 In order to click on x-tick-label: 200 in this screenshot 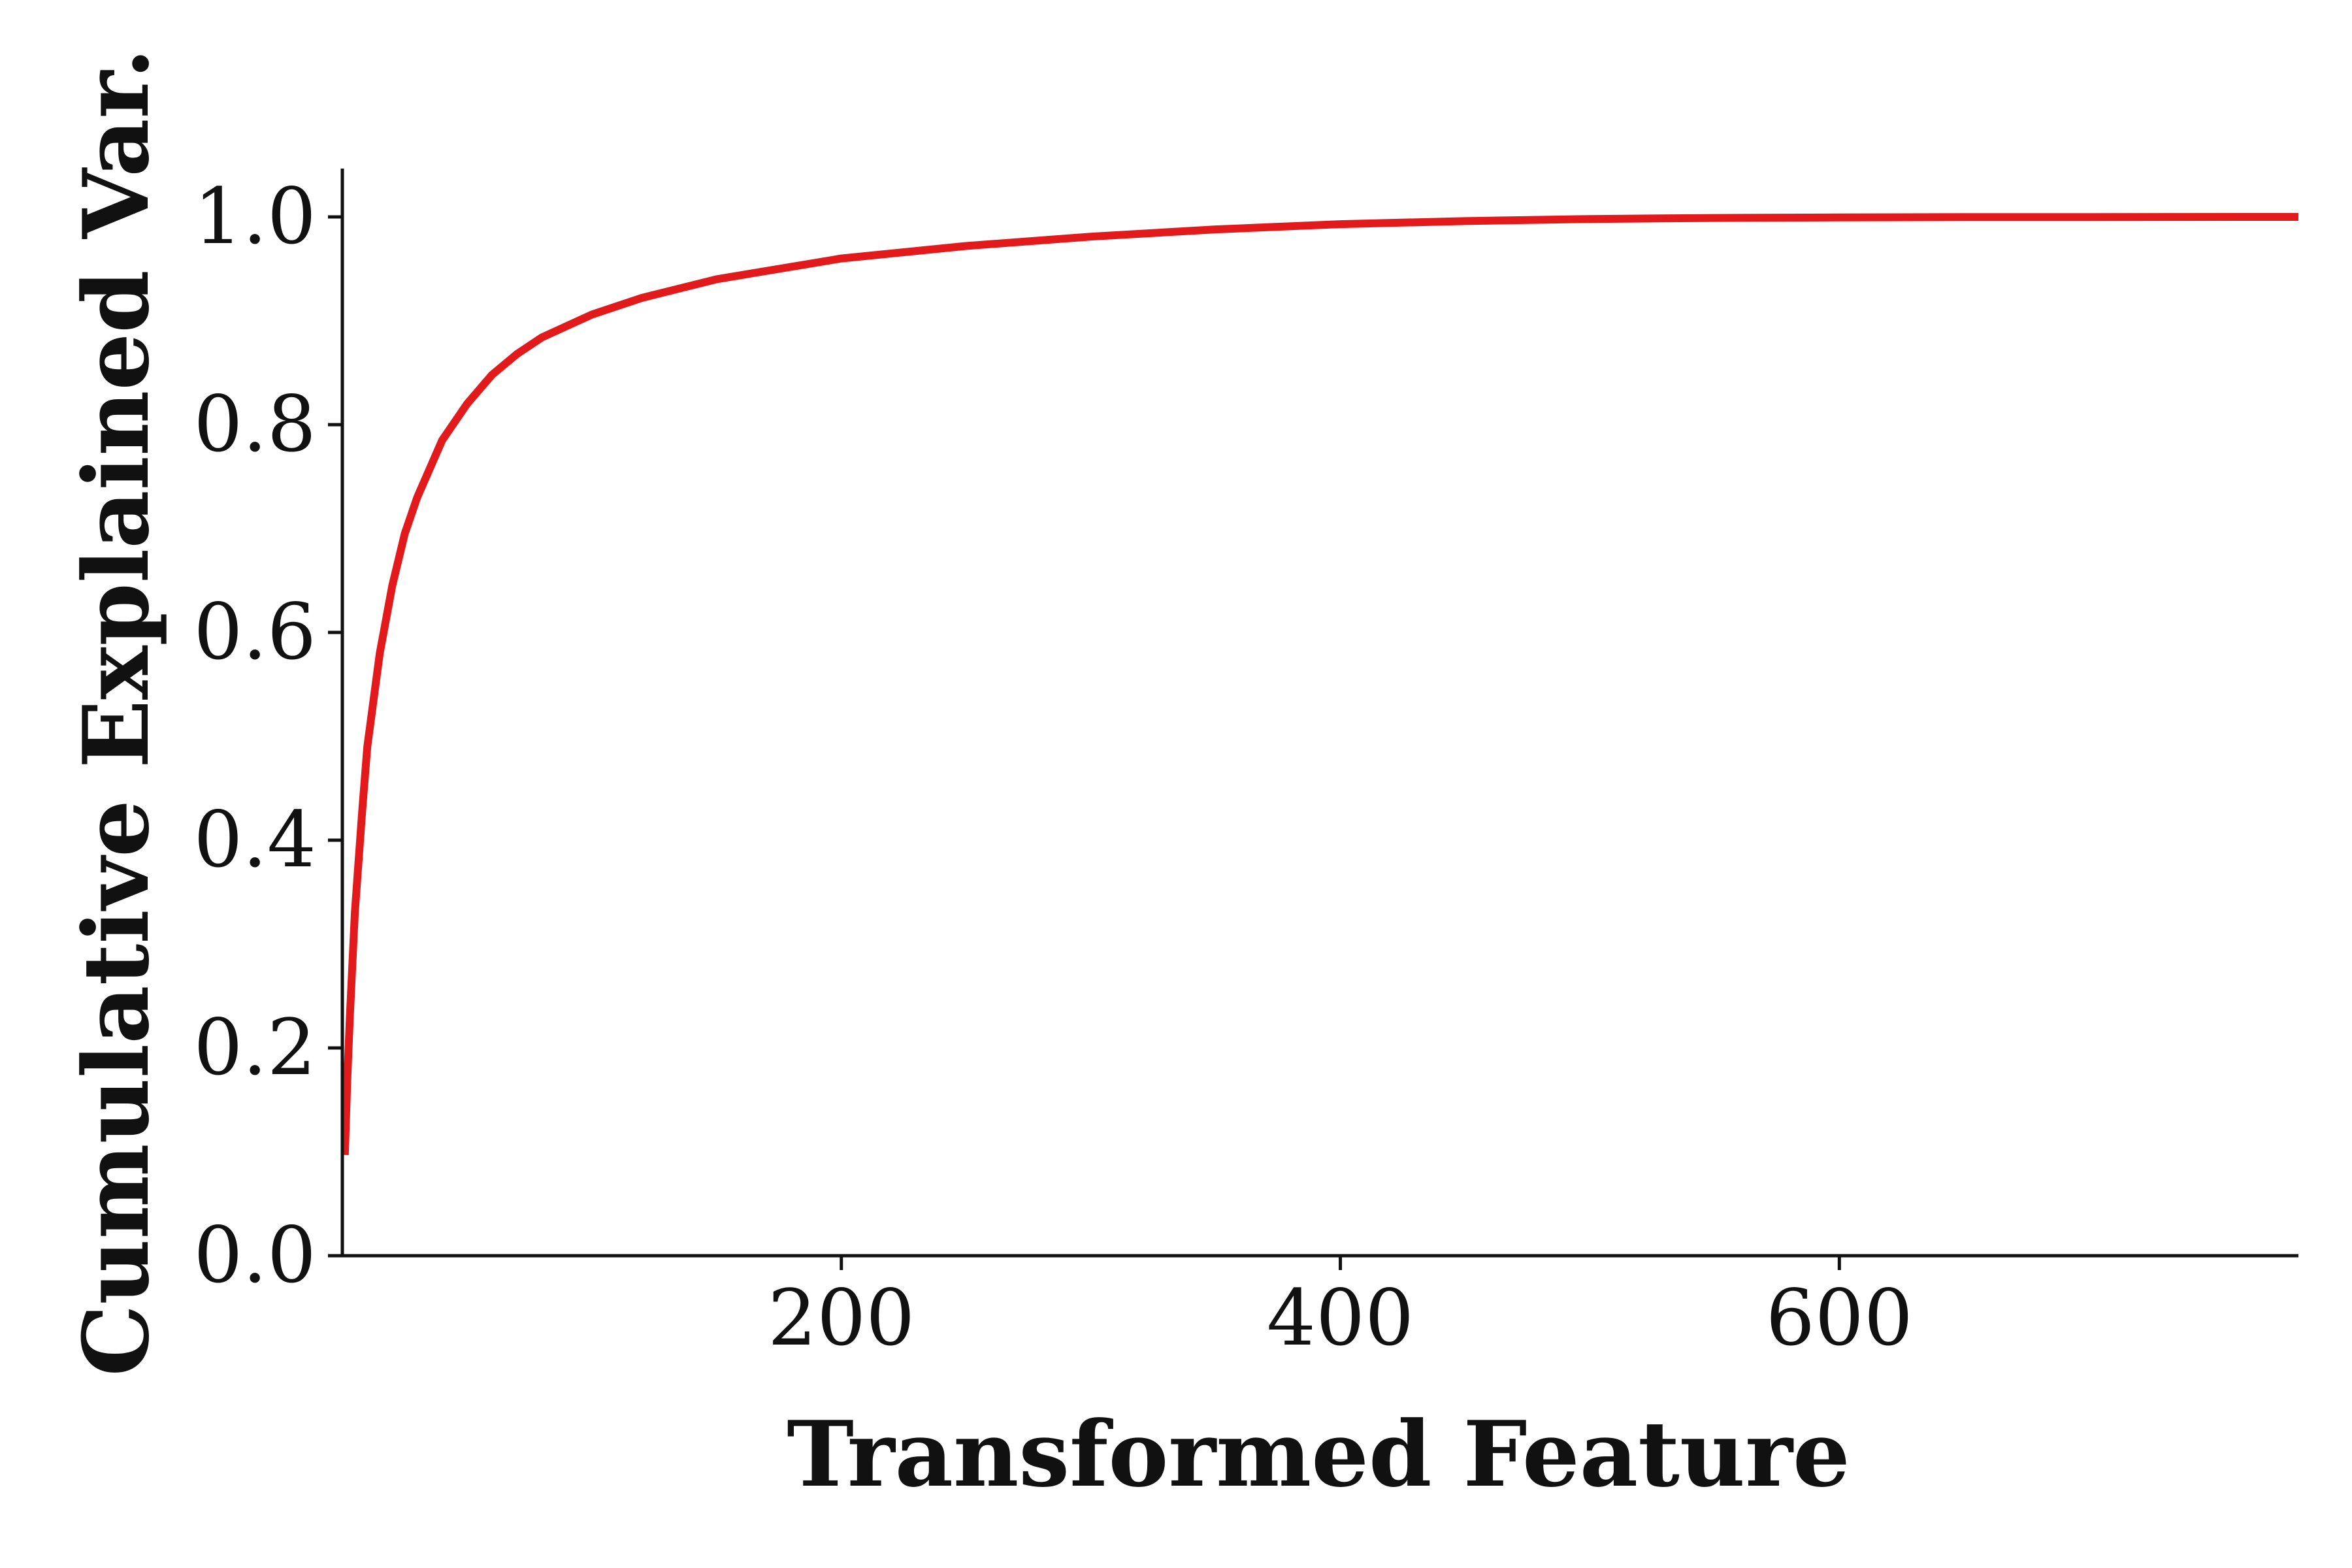, I will do `click(841, 1318)`.